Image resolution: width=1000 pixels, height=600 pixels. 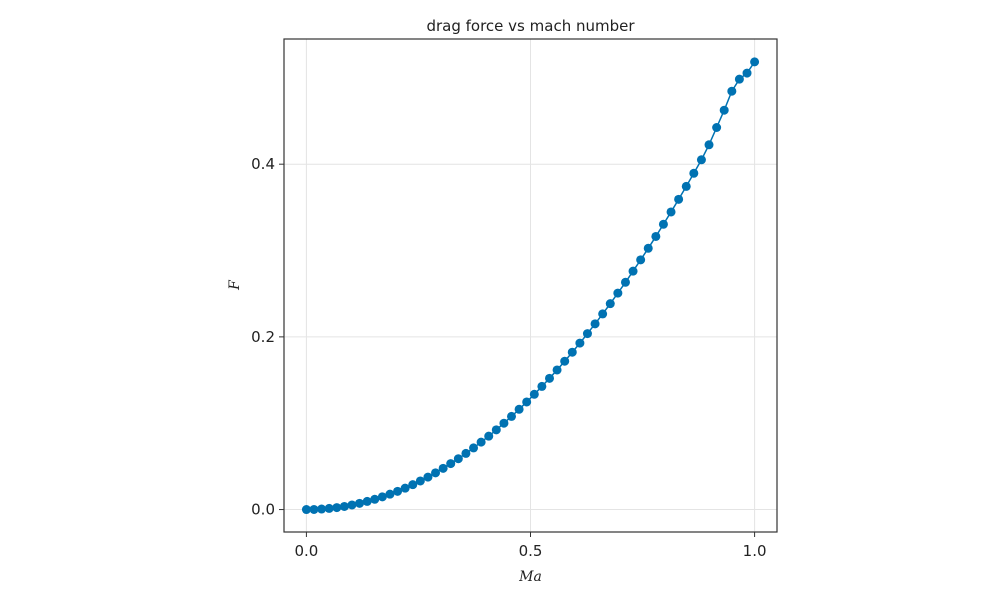 What do you see at coordinates (263, 510) in the screenshot?
I see `y-tick-label: 0.0` at bounding box center [263, 510].